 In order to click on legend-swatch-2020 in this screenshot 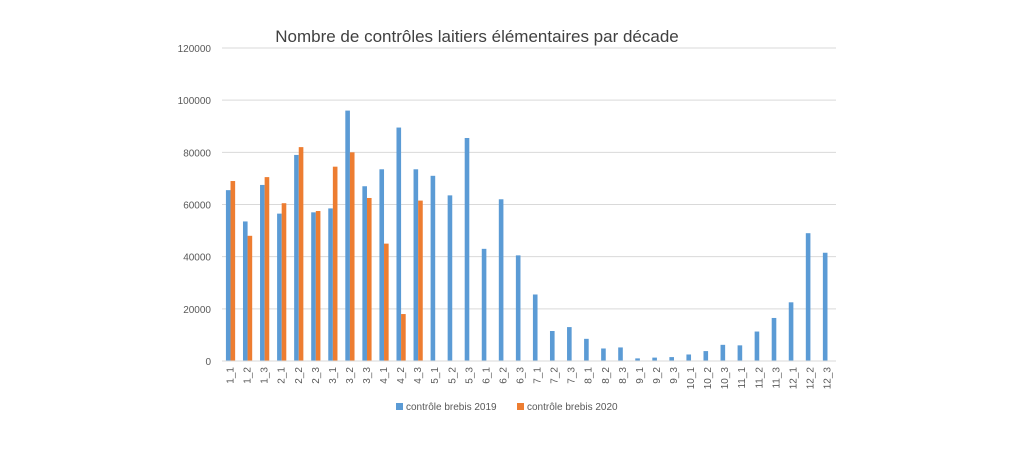, I will do `click(520, 406)`.